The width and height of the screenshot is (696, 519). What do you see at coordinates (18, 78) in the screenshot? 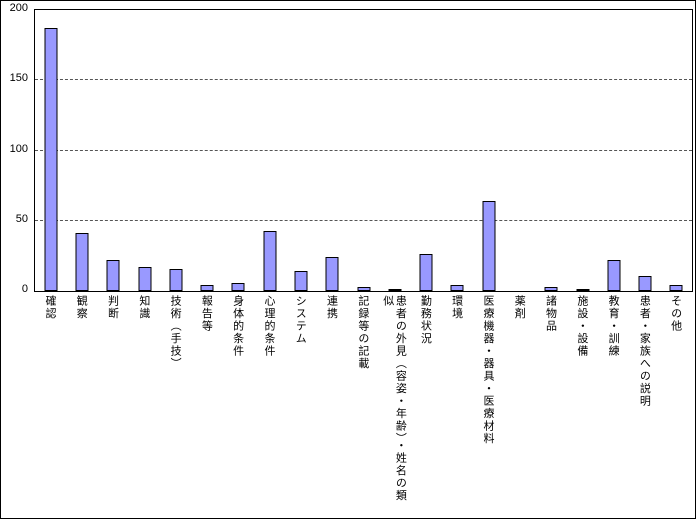
I see `y-tick-label-150: 150` at bounding box center [18, 78].